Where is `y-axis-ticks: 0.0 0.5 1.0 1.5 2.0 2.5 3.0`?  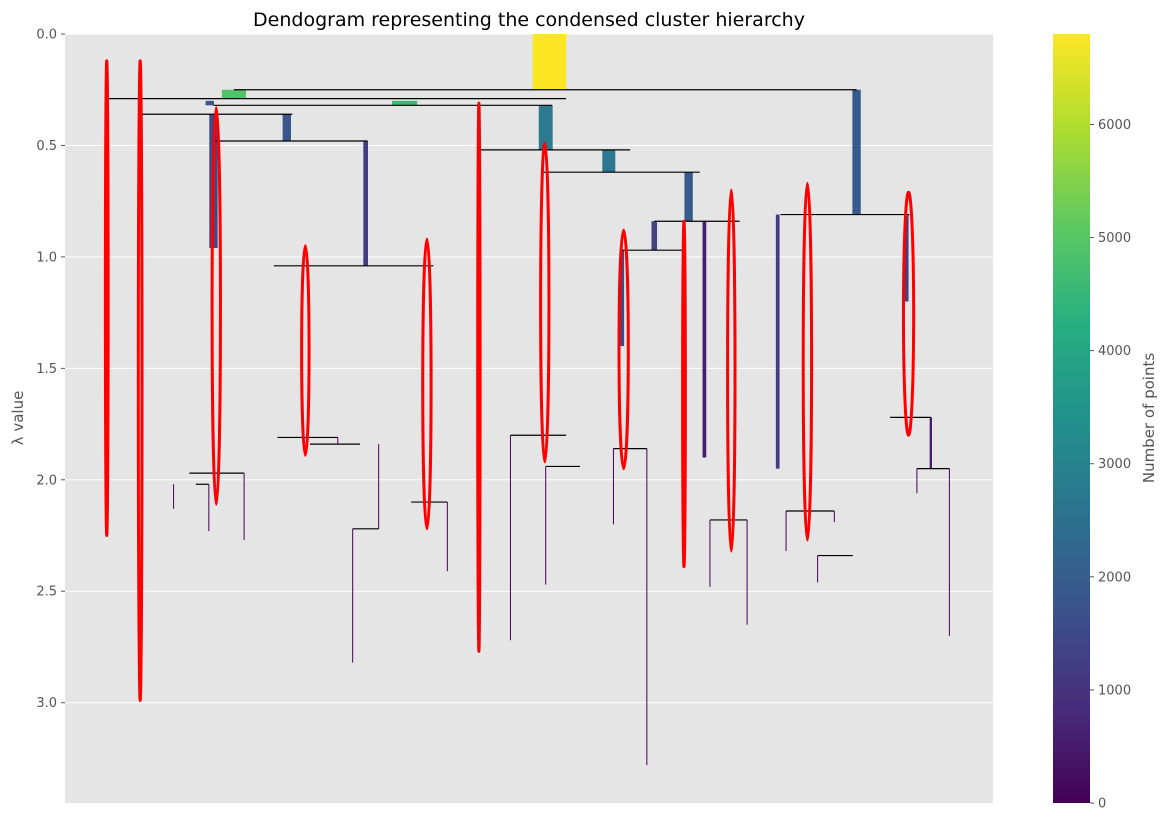
y-axis-ticks: 0.0 0.5 1.0 1.5 2.0 2.5 3.0 is located at coordinates (50, 369).